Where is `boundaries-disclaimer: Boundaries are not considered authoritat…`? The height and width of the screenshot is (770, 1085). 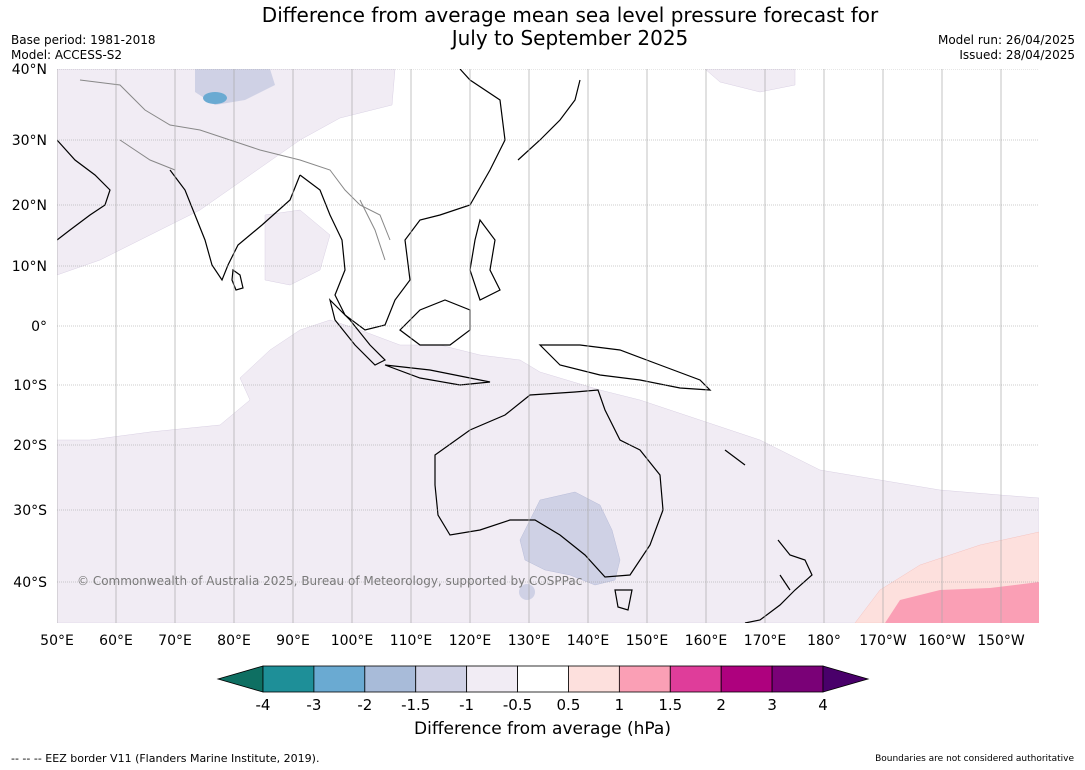
boundaries-disclaimer: Boundaries are not considered authoritat… is located at coordinates (974, 759).